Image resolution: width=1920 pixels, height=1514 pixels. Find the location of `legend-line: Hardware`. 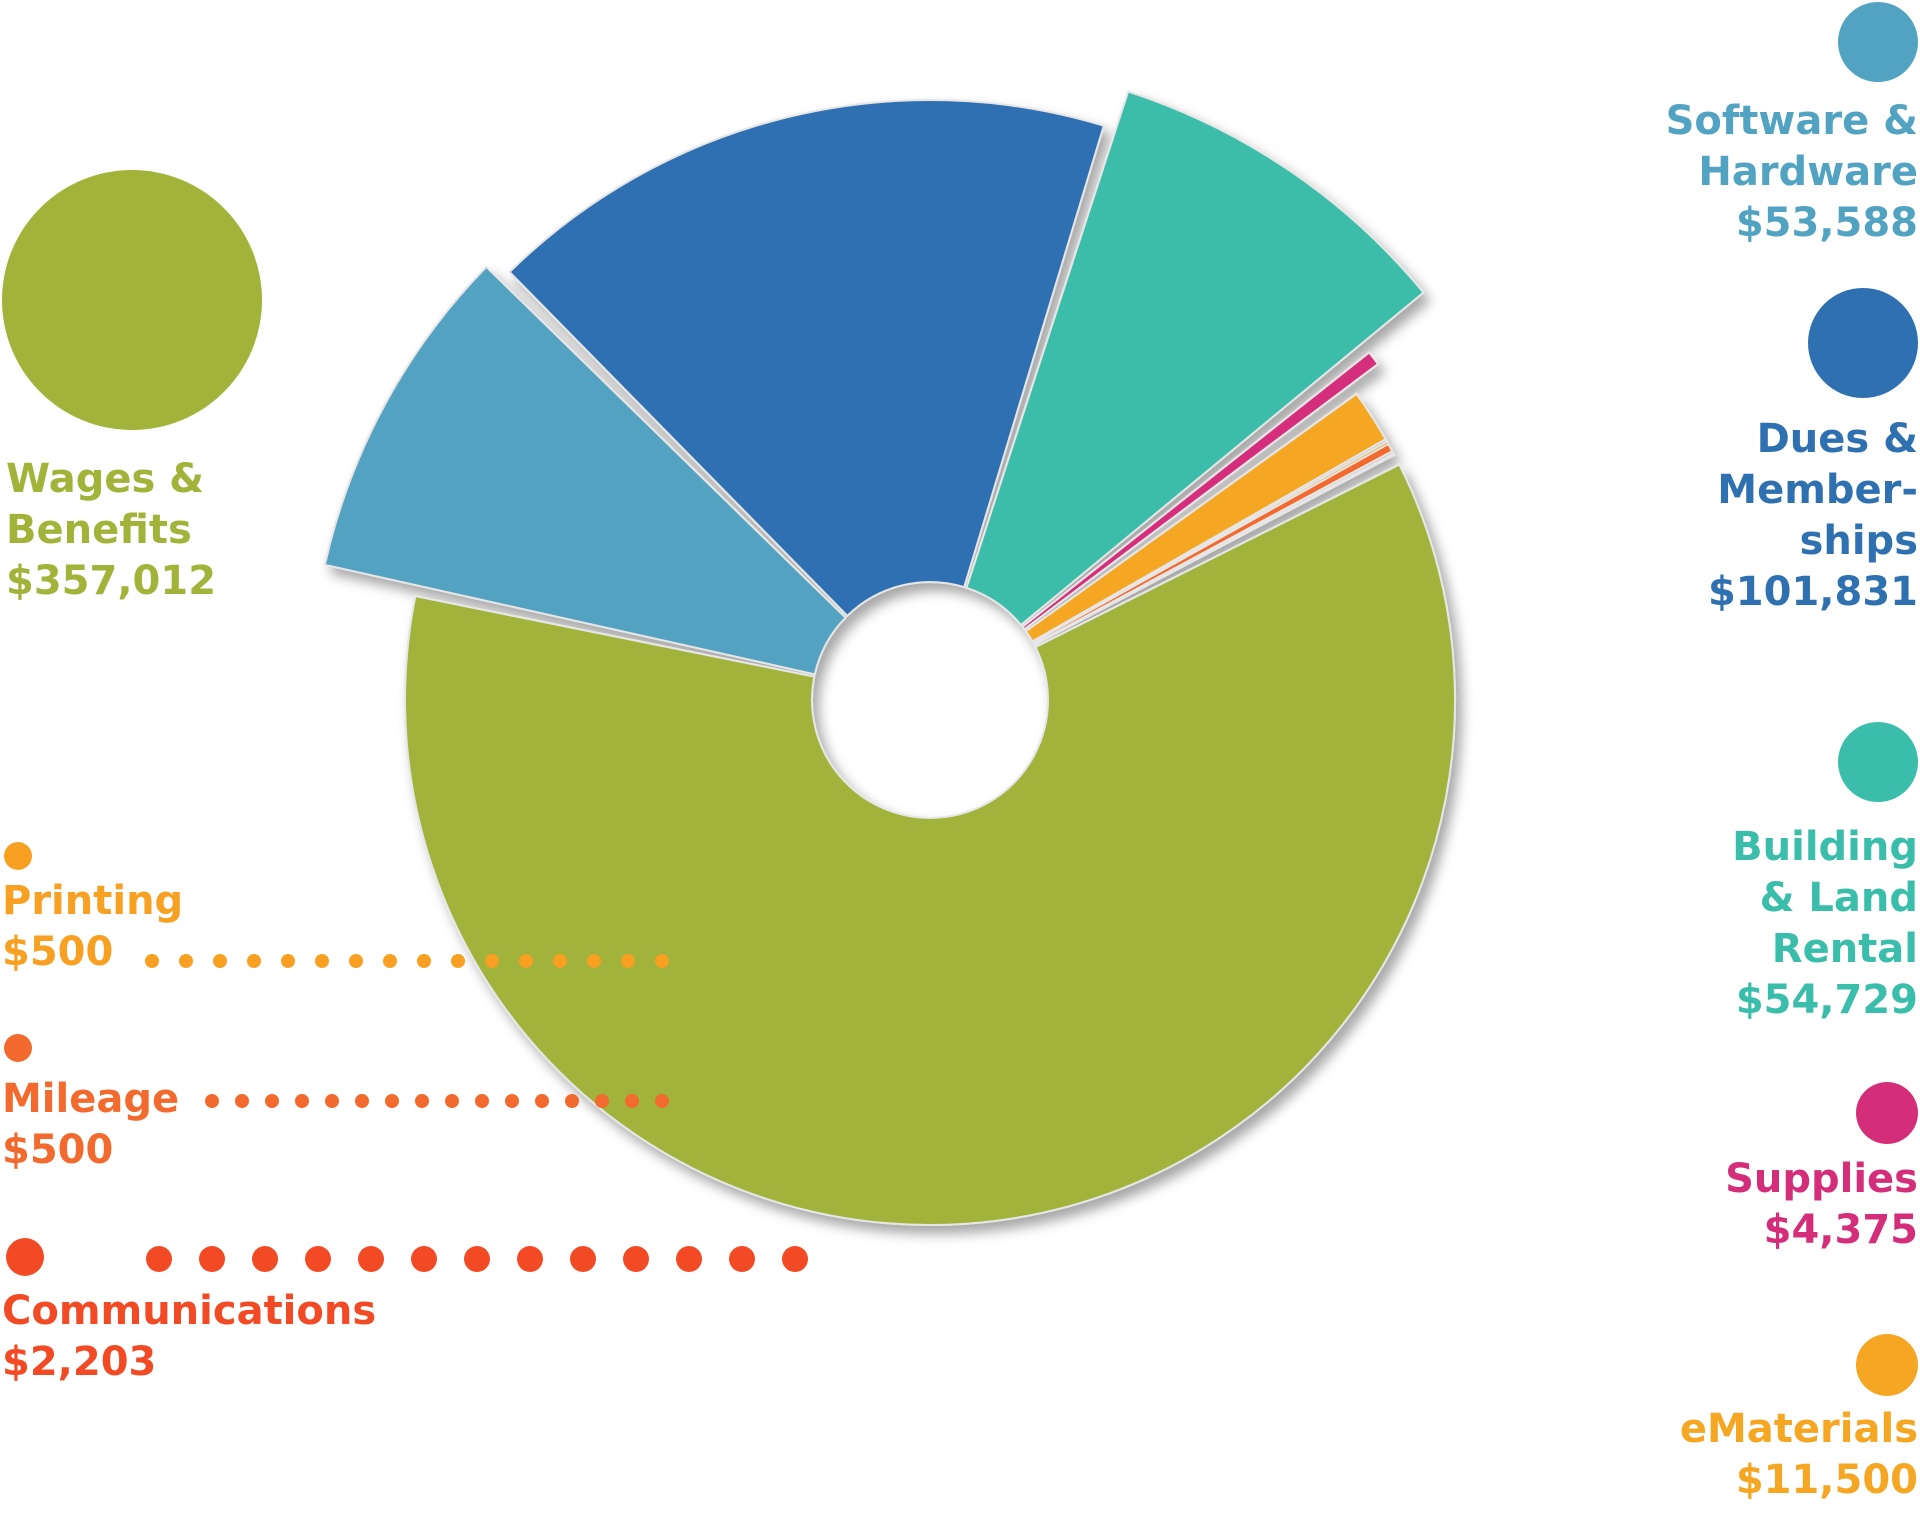

legend-line: Hardware is located at coordinates (1808, 172).